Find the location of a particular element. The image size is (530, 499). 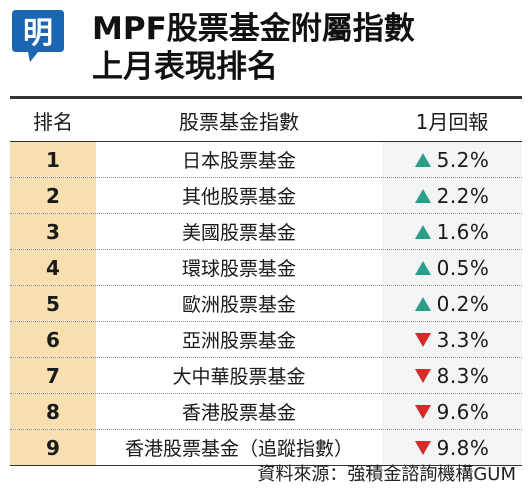

table-row: 2 其他股票基金 2.2% is located at coordinates (266, 196).